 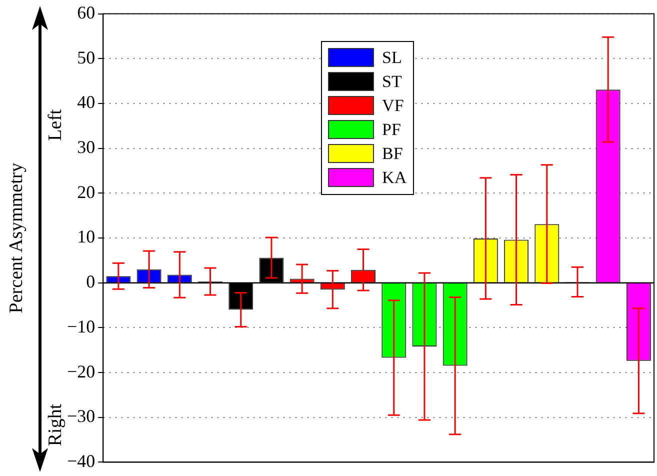 What do you see at coordinates (81, 326) in the screenshot?
I see `y-tick-label: −10` at bounding box center [81, 326].